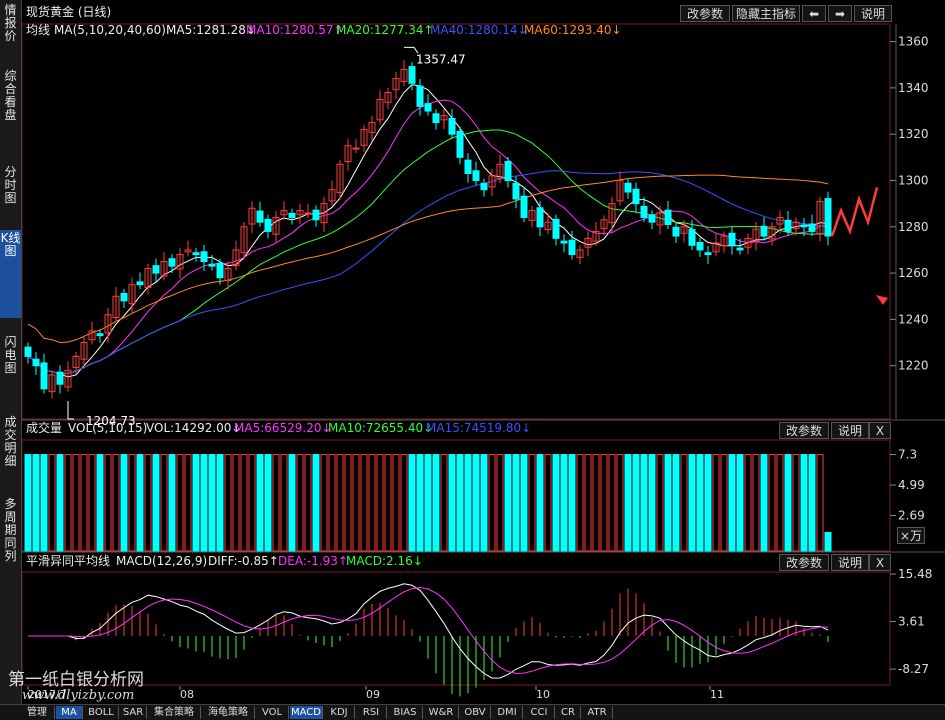 This screenshot has height=720, width=945. Describe the element at coordinates (10, 185) in the screenshot. I see `sidebar-item-2: 分时图` at that location.